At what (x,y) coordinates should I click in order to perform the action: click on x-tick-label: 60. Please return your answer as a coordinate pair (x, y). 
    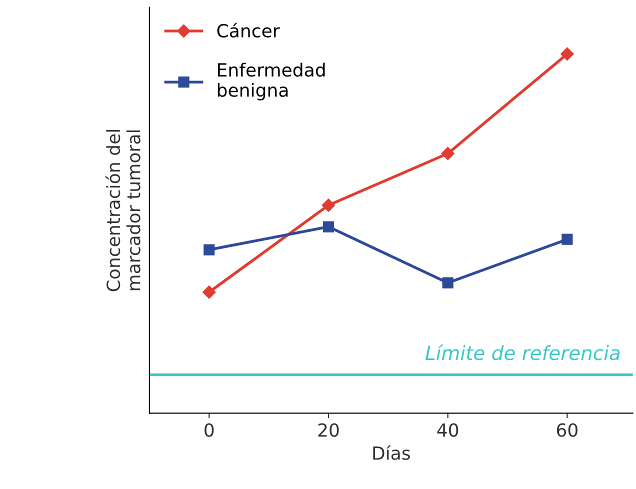
    Looking at the image, I should click on (567, 430).